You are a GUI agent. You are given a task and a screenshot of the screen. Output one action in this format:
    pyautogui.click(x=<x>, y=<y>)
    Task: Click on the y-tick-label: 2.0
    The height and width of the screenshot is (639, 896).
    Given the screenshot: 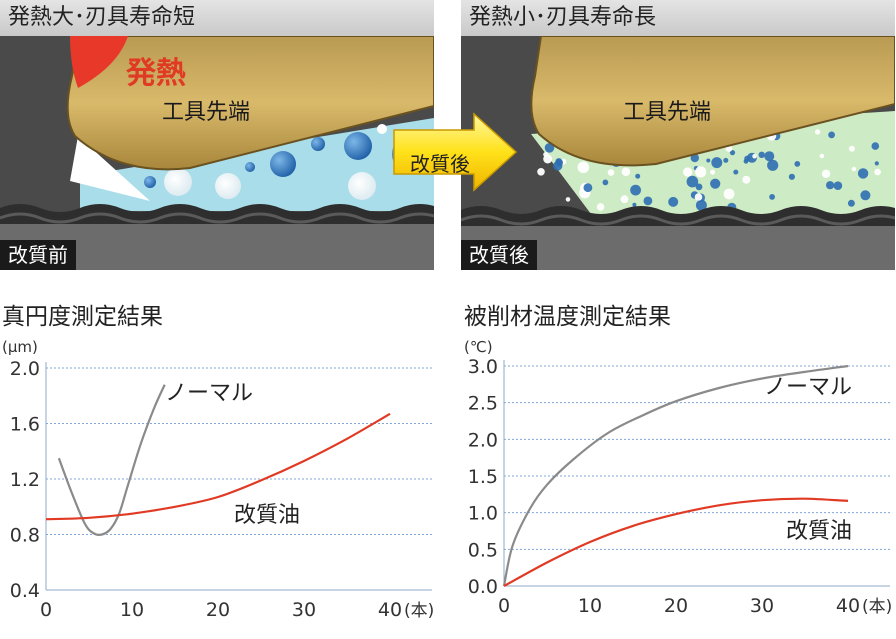 What is the action you would take?
    pyautogui.click(x=483, y=440)
    